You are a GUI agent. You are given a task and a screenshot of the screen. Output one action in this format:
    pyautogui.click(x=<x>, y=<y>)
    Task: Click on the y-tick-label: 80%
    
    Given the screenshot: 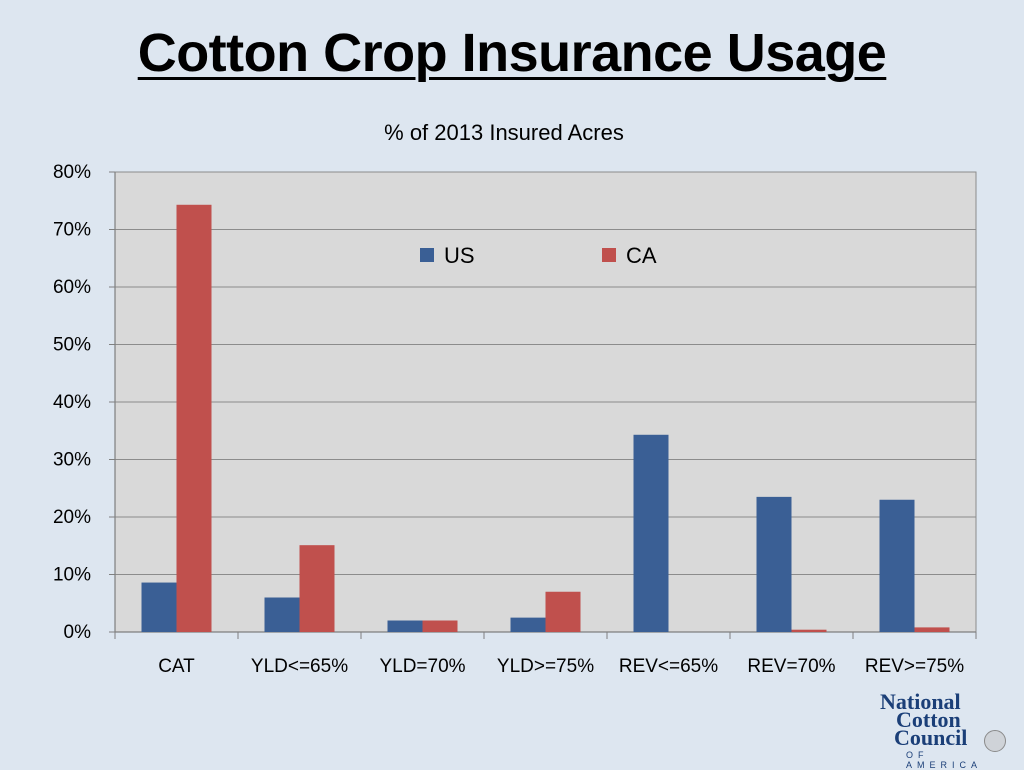 What is the action you would take?
    pyautogui.click(x=72, y=172)
    